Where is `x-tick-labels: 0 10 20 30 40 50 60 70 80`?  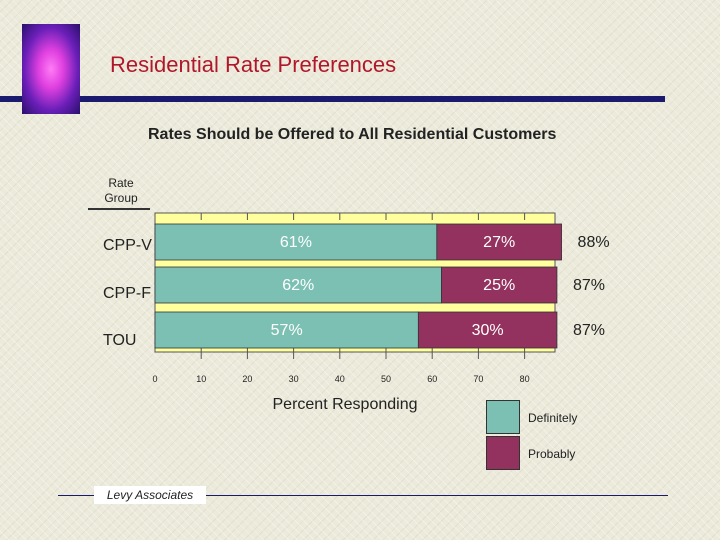
x-tick-labels: 0 10 20 30 40 50 60 70 80 is located at coordinates (340, 379).